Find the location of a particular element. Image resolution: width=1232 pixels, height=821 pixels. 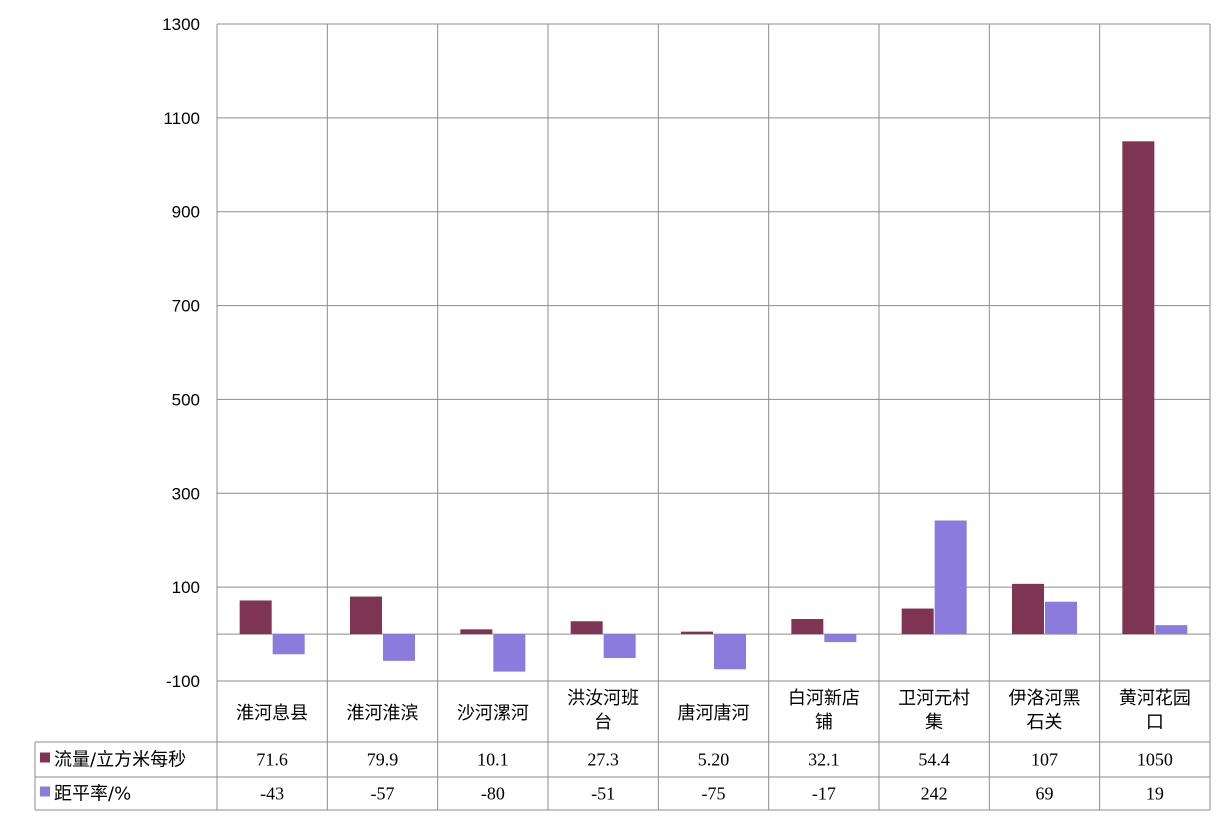

y-tick-label: 1100 is located at coordinates (181, 118).